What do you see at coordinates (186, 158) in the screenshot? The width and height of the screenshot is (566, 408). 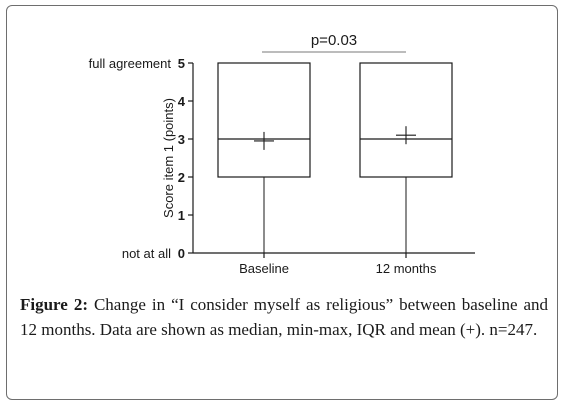 I see `y-axis: 0 1 2 3 4 5` at bounding box center [186, 158].